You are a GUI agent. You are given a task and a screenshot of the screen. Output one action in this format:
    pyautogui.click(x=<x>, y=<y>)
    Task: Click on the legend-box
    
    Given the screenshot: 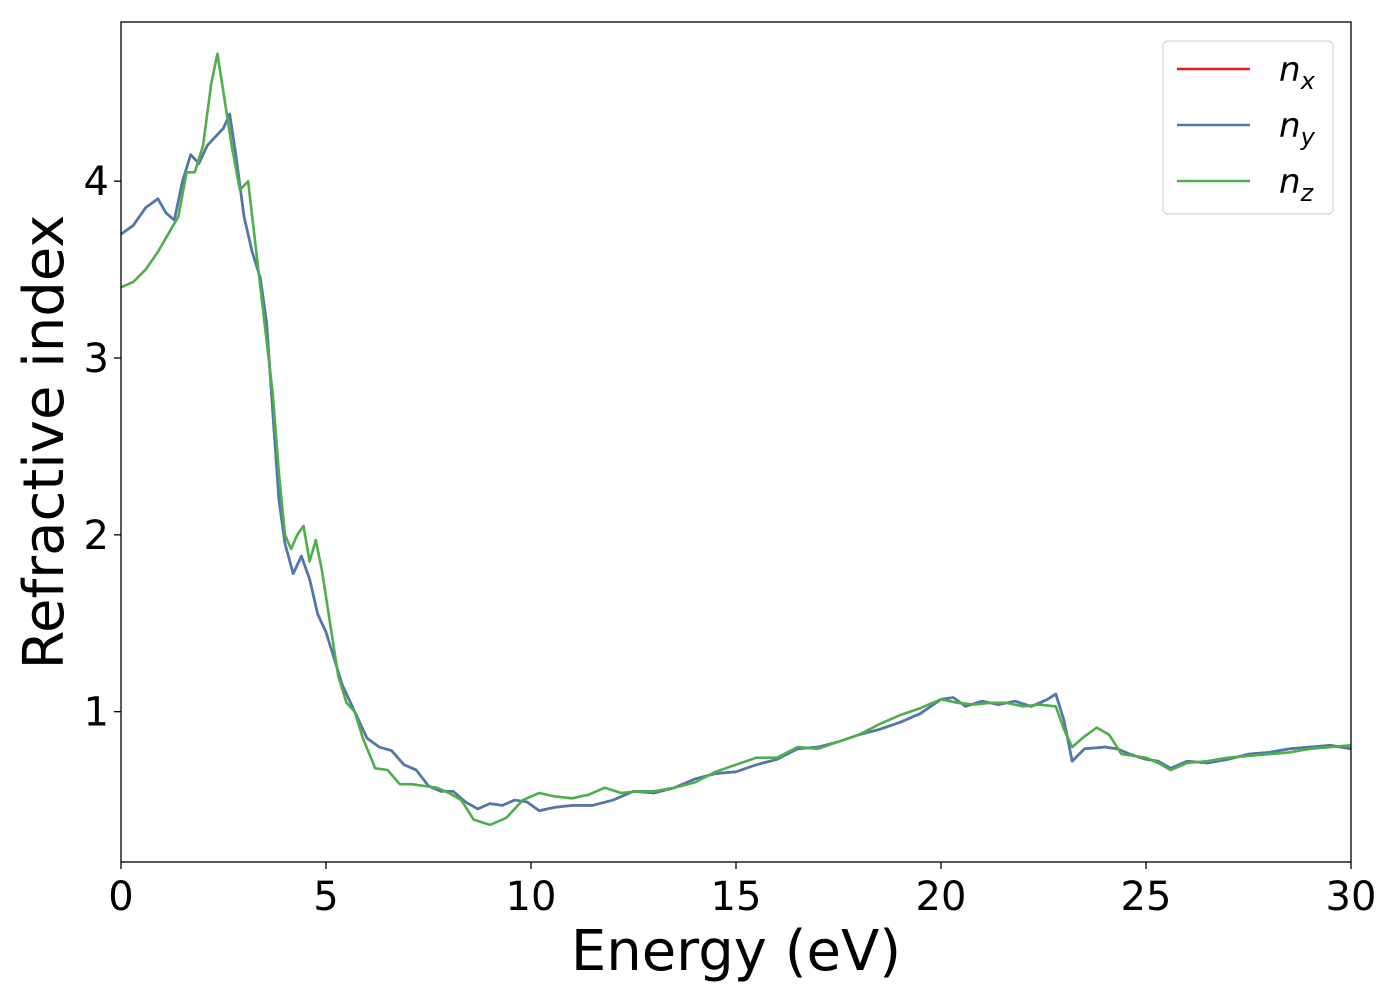 What is the action you would take?
    pyautogui.click(x=1248, y=127)
    